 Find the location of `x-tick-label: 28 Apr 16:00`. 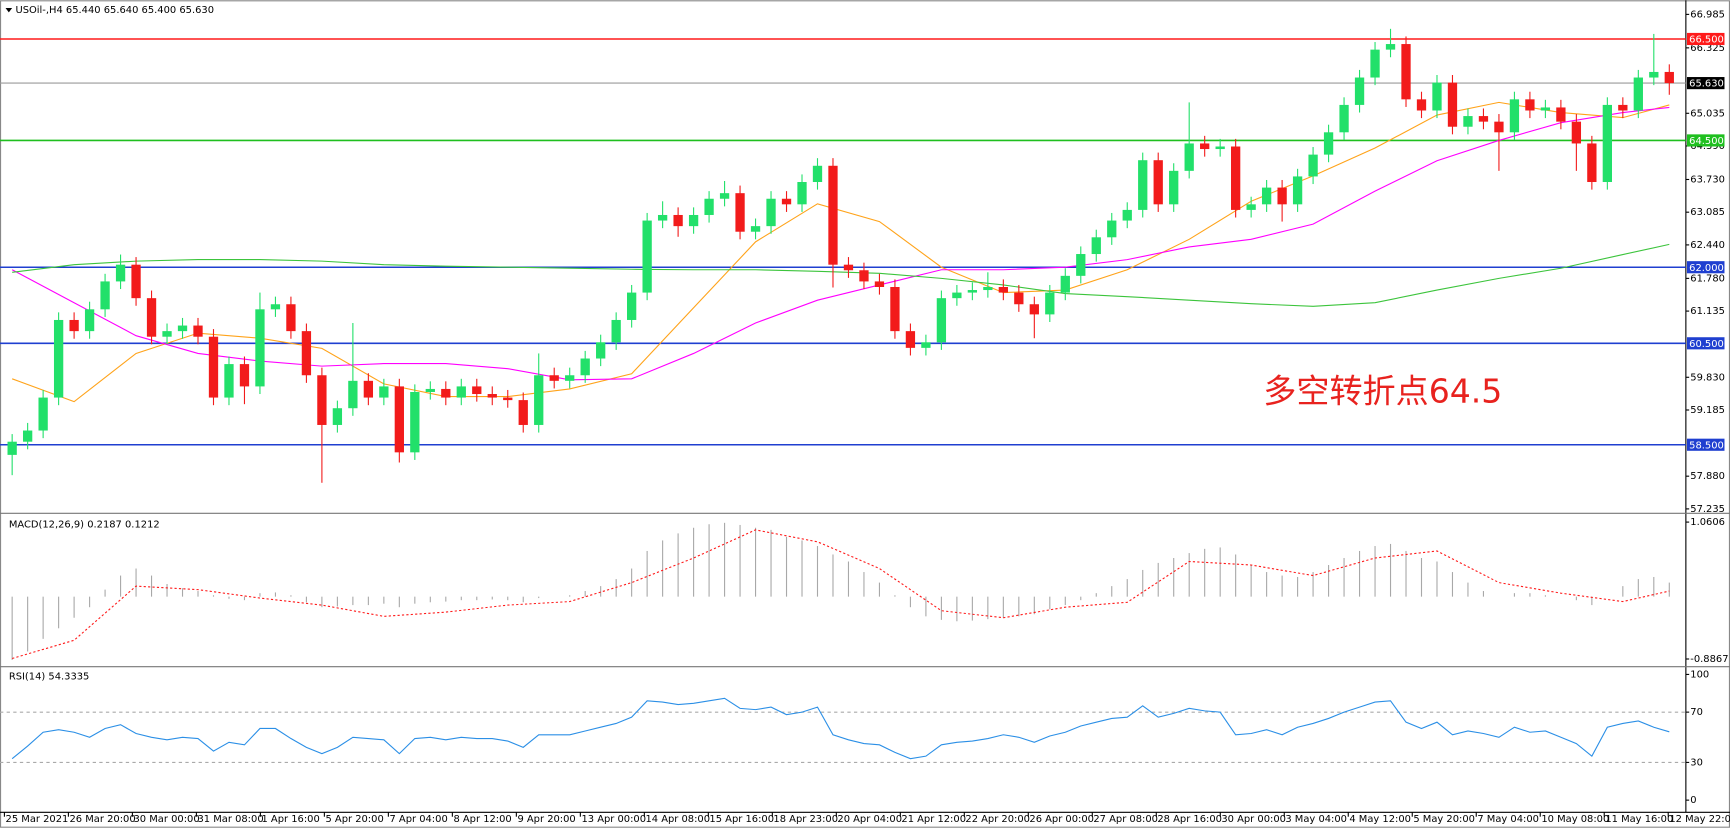

x-tick-label: 28 Apr 16:00 is located at coordinates (1189, 819).